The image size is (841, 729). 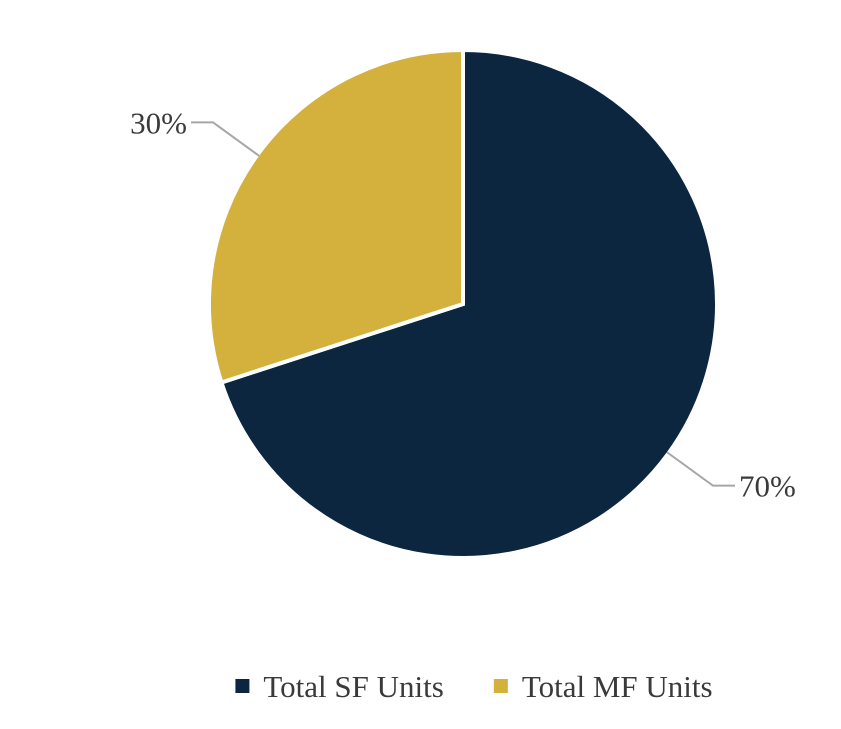 What do you see at coordinates (158, 122) in the screenshot?
I see `data-label-total-mf-units: 30%` at bounding box center [158, 122].